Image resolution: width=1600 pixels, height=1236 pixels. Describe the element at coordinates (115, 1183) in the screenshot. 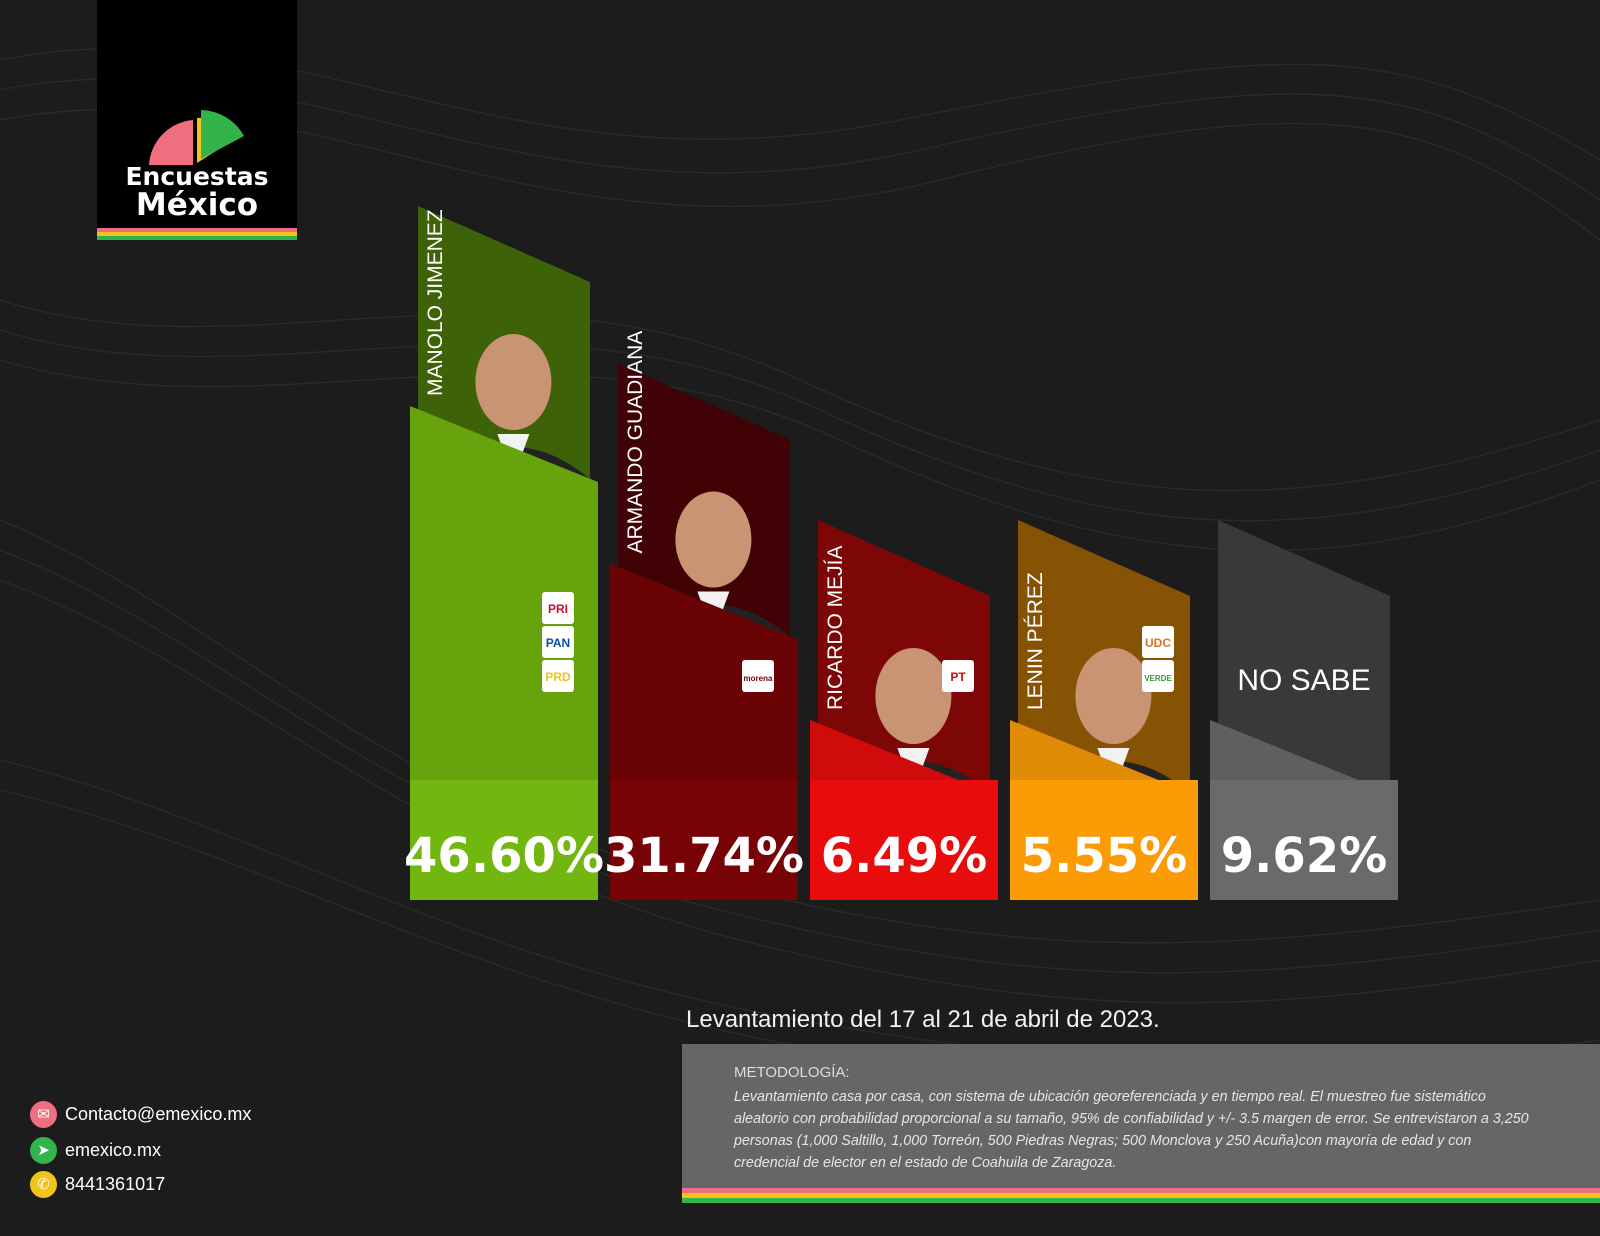

I see `contact-phone-text: 8441361017` at that location.